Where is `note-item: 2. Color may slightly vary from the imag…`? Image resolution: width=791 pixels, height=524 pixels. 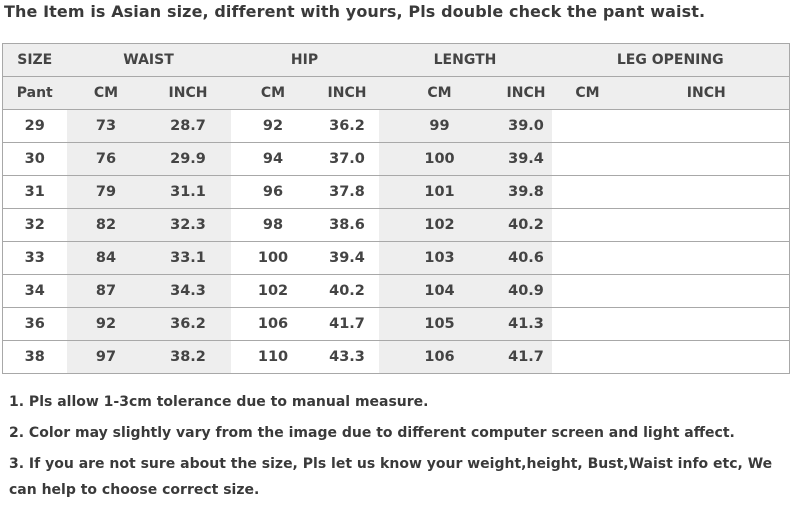
note-item: 2. Color may slightly vary from the imag… is located at coordinates (372, 433).